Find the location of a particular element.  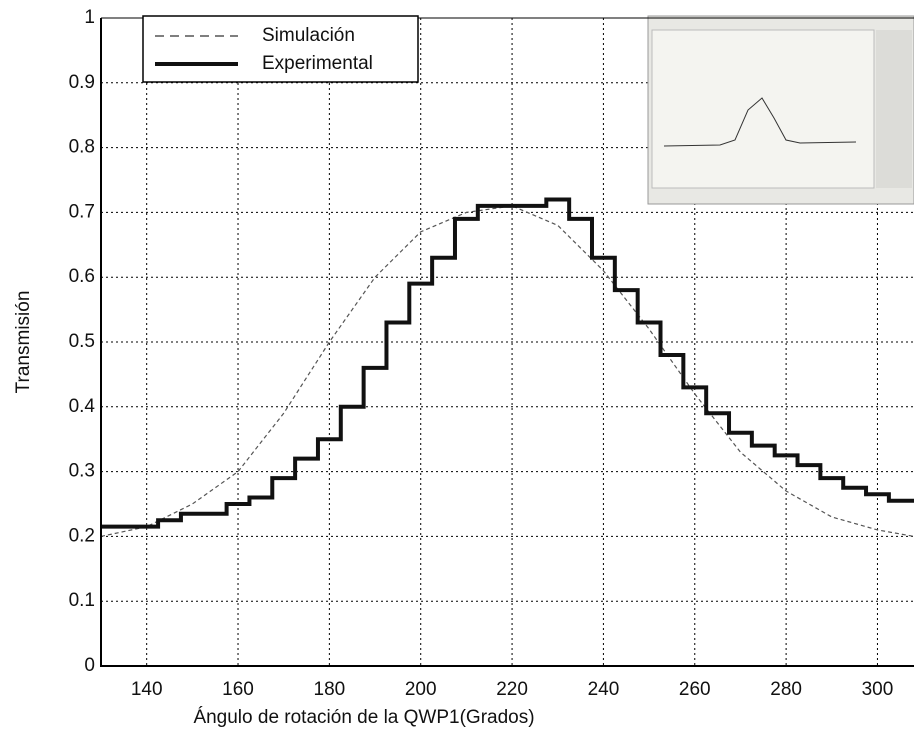

y-tick-label: 0.8 is located at coordinates (82, 147).